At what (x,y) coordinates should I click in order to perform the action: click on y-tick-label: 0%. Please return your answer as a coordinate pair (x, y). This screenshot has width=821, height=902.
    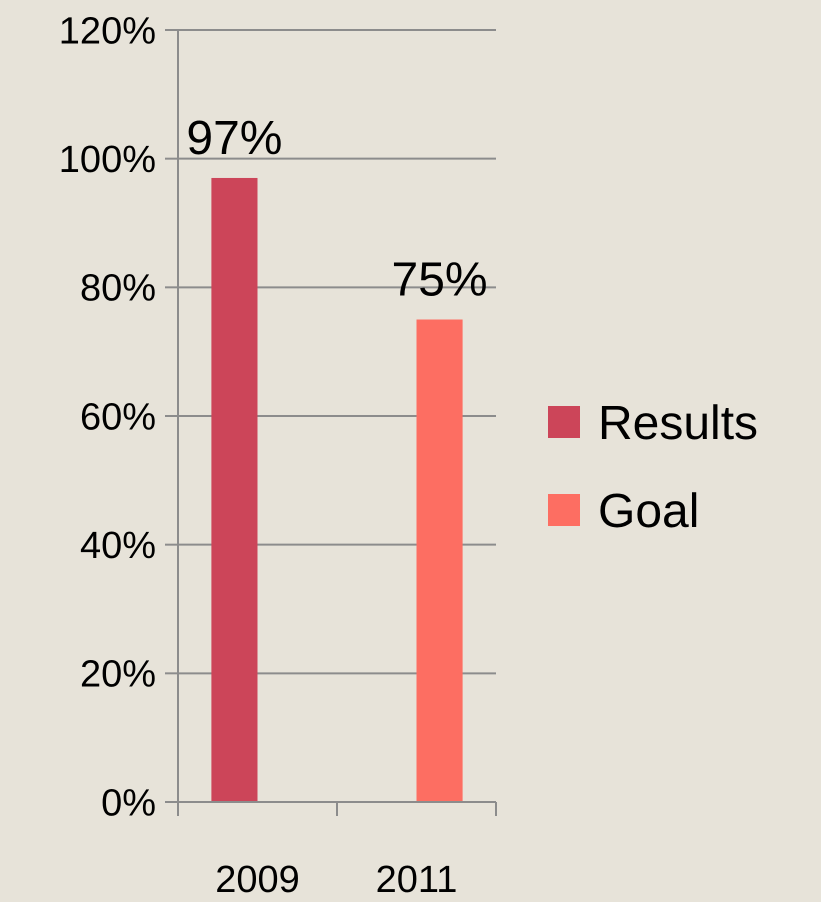
    Looking at the image, I should click on (128, 803).